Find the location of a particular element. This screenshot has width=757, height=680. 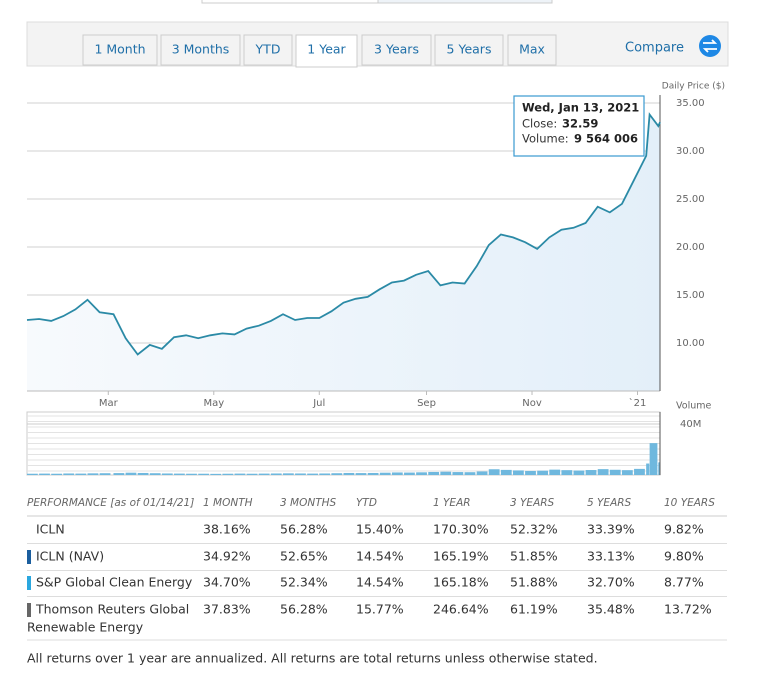

table-cell: 15.77% is located at coordinates (380, 609).